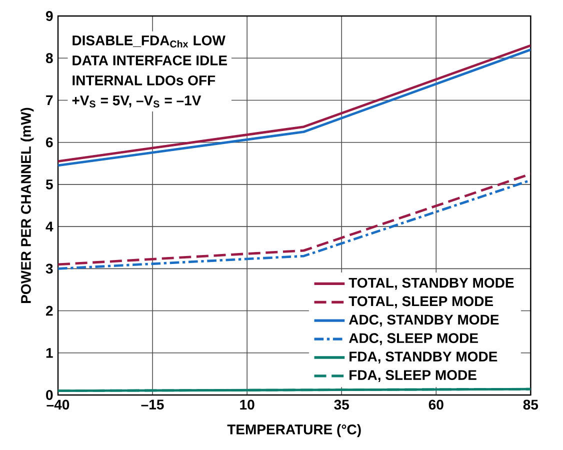  Describe the element at coordinates (49, 311) in the screenshot. I see `y-tick-label: 2` at that location.